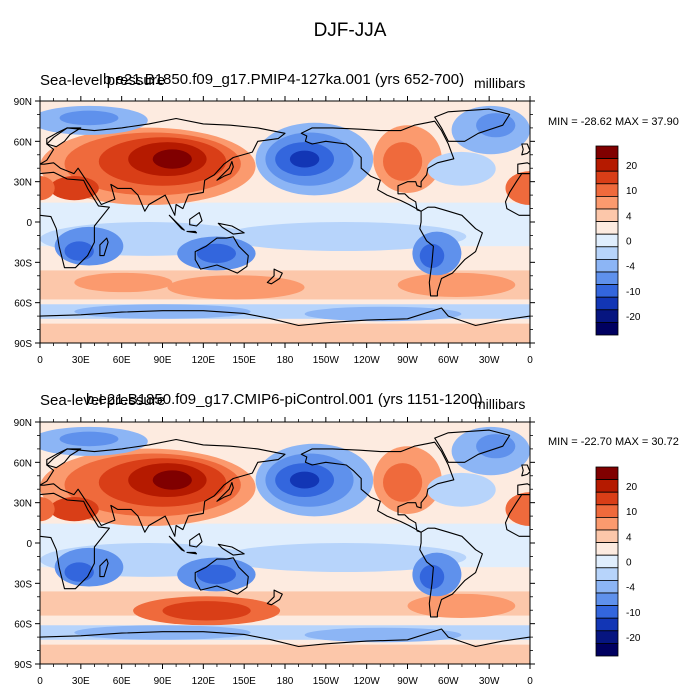  Describe the element at coordinates (103, 400) in the screenshot. I see `panel-2-title: Sea-level pressure` at that location.